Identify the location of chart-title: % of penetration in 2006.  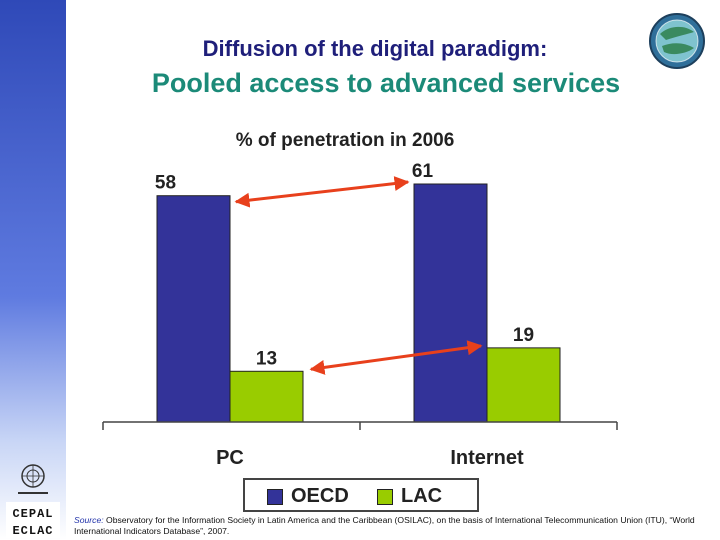
(345, 140).